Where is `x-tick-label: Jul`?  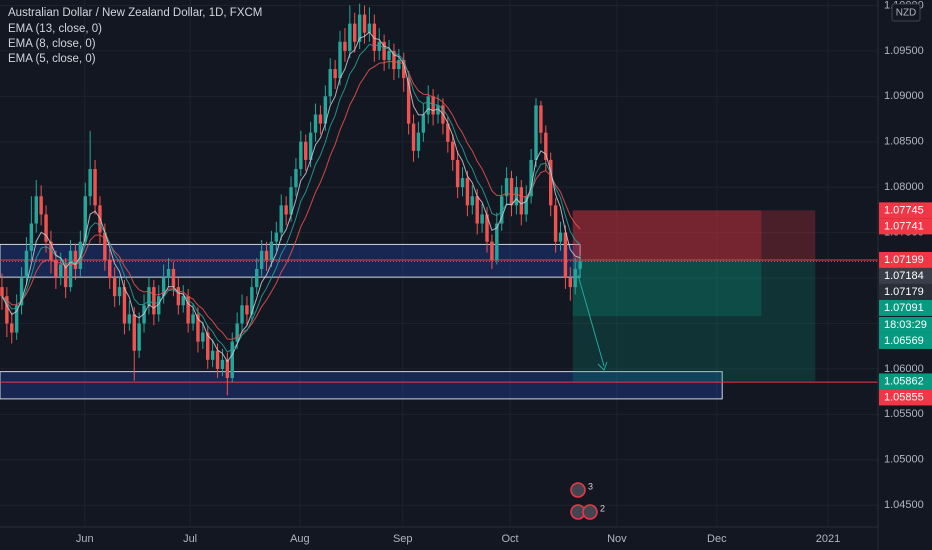
x-tick-label: Jul is located at coordinates (190, 539).